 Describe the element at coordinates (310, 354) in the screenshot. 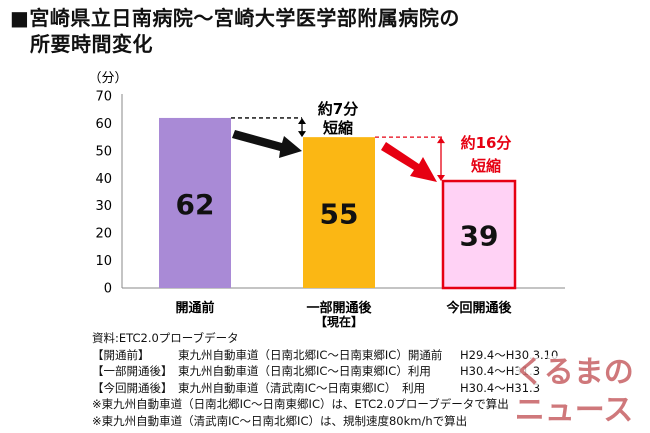

I see `note-road: 東九州自動車道（日南北郷IC〜日南東郷IC）開通前` at that location.